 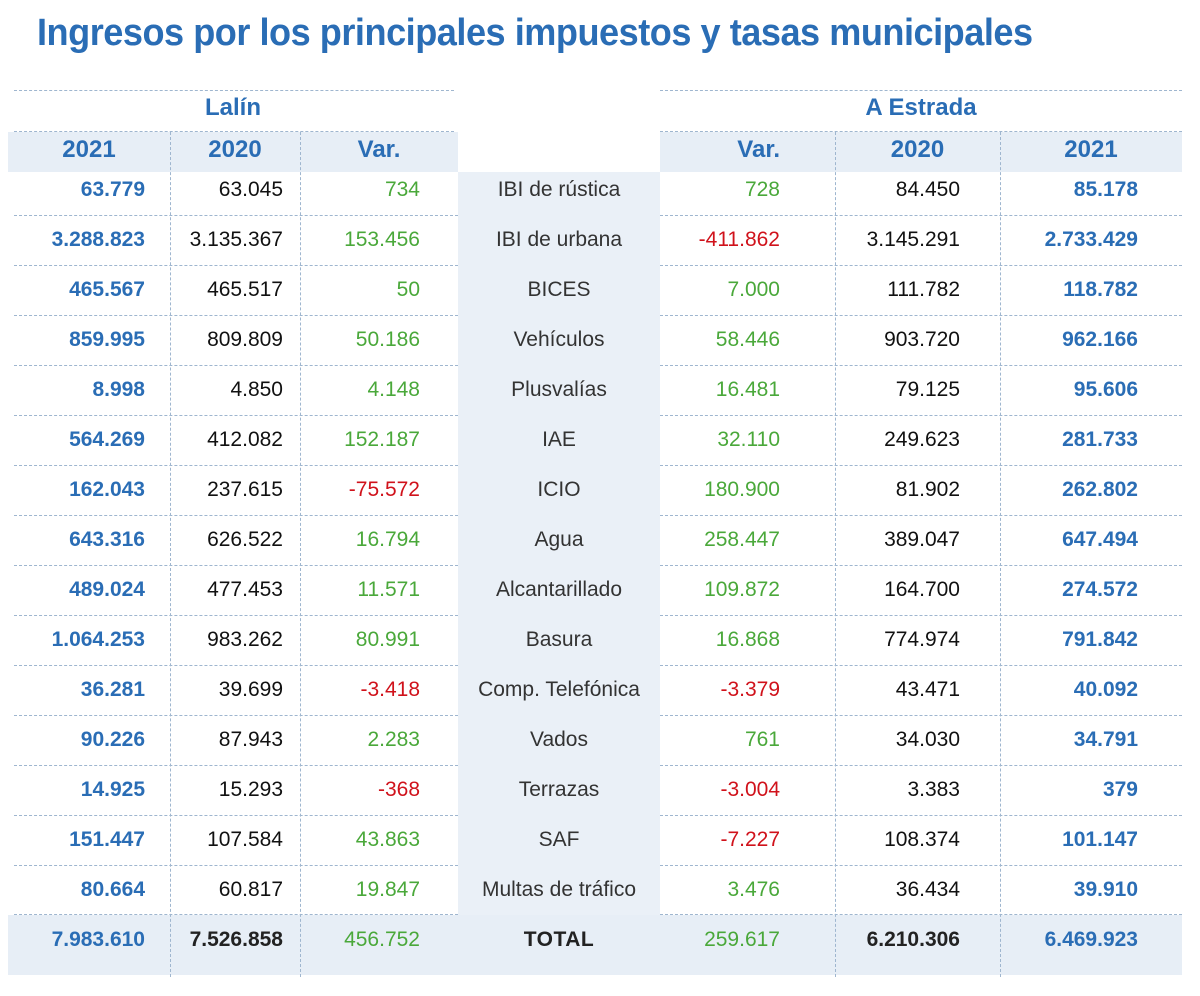 I want to click on cell-estrada-2020: 774.974, so click(x=922, y=639).